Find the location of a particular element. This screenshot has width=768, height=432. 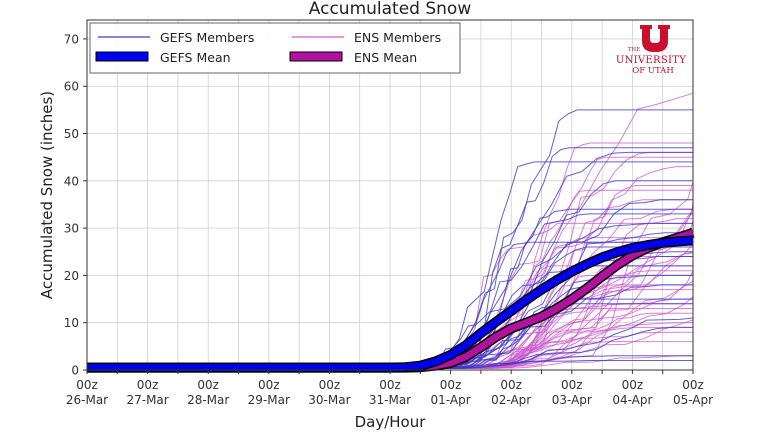

x-tick-label-date: 30-Mar is located at coordinates (329, 400).